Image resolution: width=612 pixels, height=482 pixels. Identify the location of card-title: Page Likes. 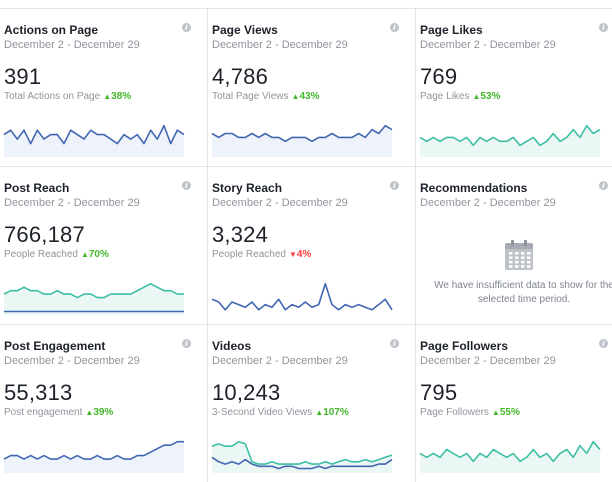
(451, 30).